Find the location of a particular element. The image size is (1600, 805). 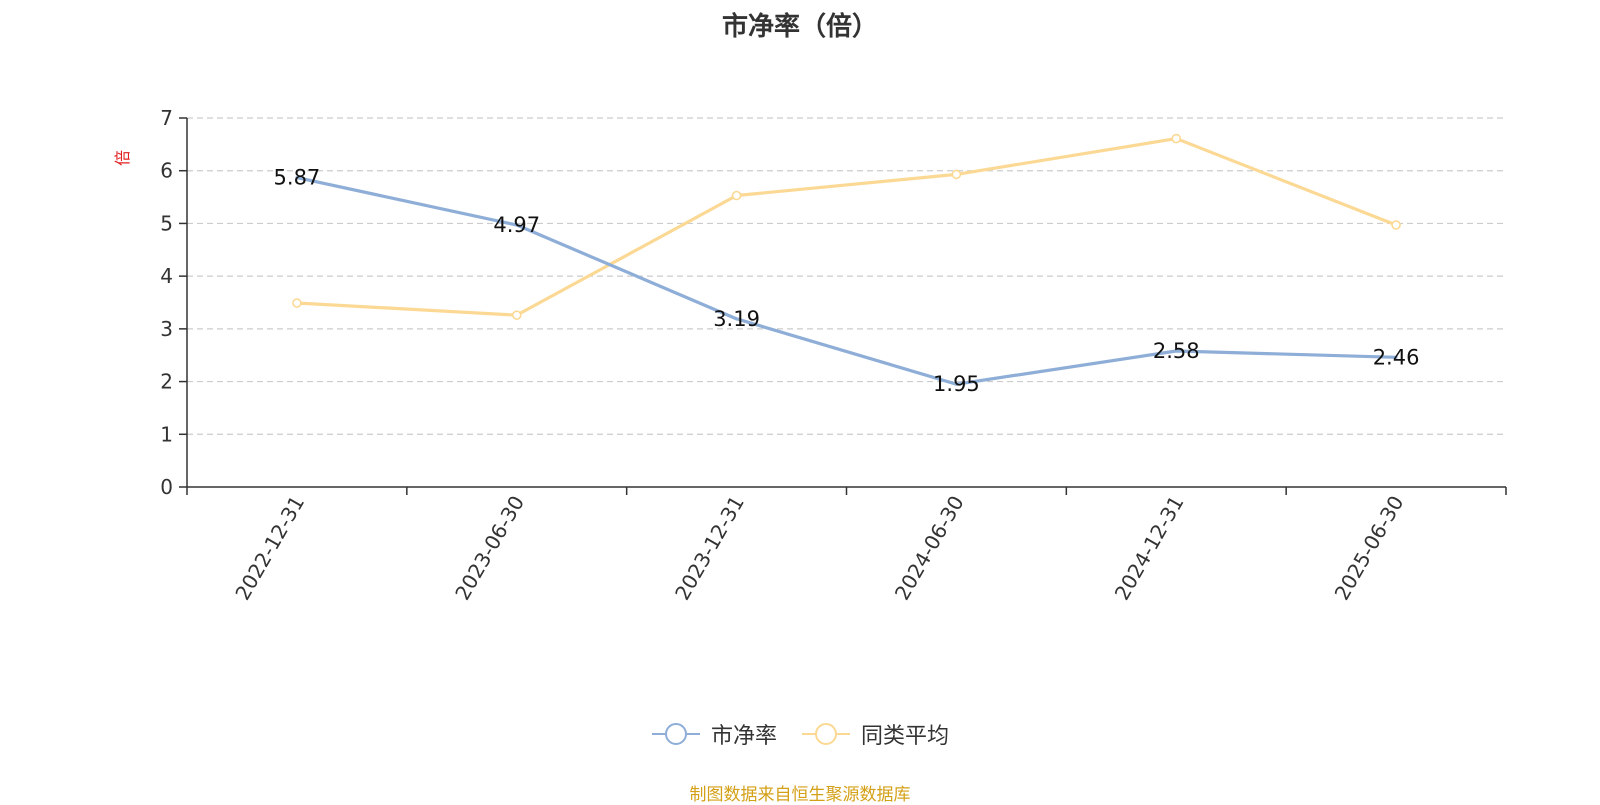

legend: 市净率 同类平均 is located at coordinates (800, 734).